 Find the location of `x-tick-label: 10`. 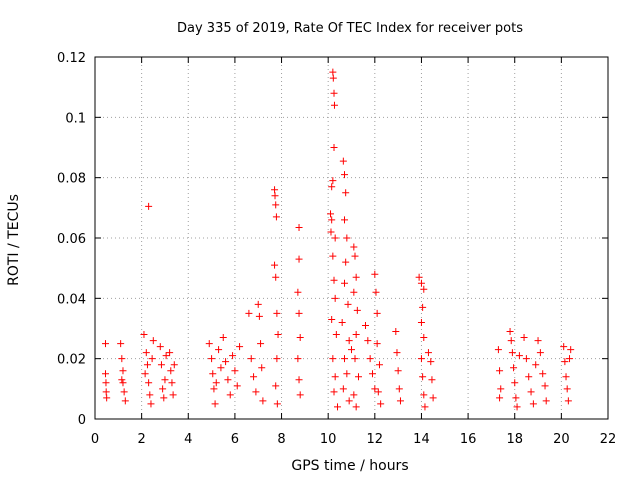

x-tick-label: 10 is located at coordinates (328, 439).